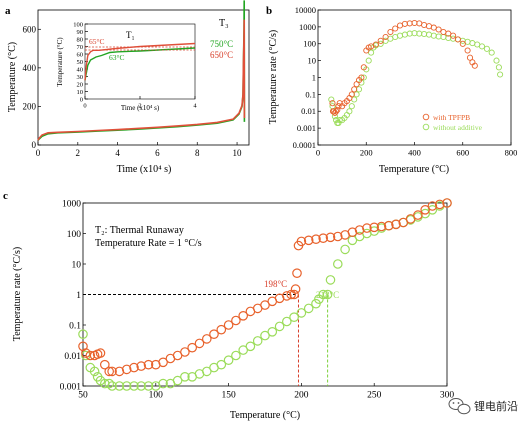 This screenshot has width=530, height=431. I want to click on legend-marker-with-tpfpb, so click(426, 117).